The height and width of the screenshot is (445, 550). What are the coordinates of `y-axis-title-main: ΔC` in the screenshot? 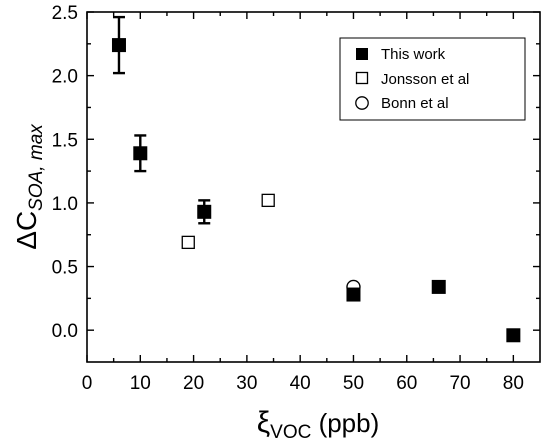 It's located at (26, 230).